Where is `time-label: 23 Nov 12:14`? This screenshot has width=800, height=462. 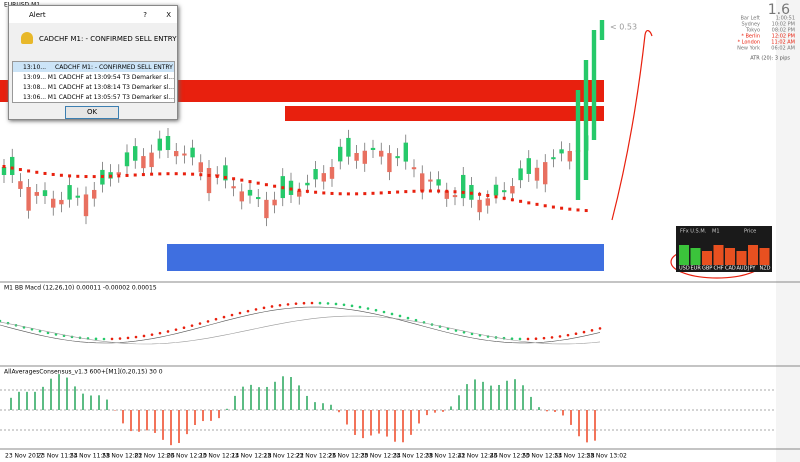 time-label: 23 Nov 12:14 is located at coordinates (219, 456).